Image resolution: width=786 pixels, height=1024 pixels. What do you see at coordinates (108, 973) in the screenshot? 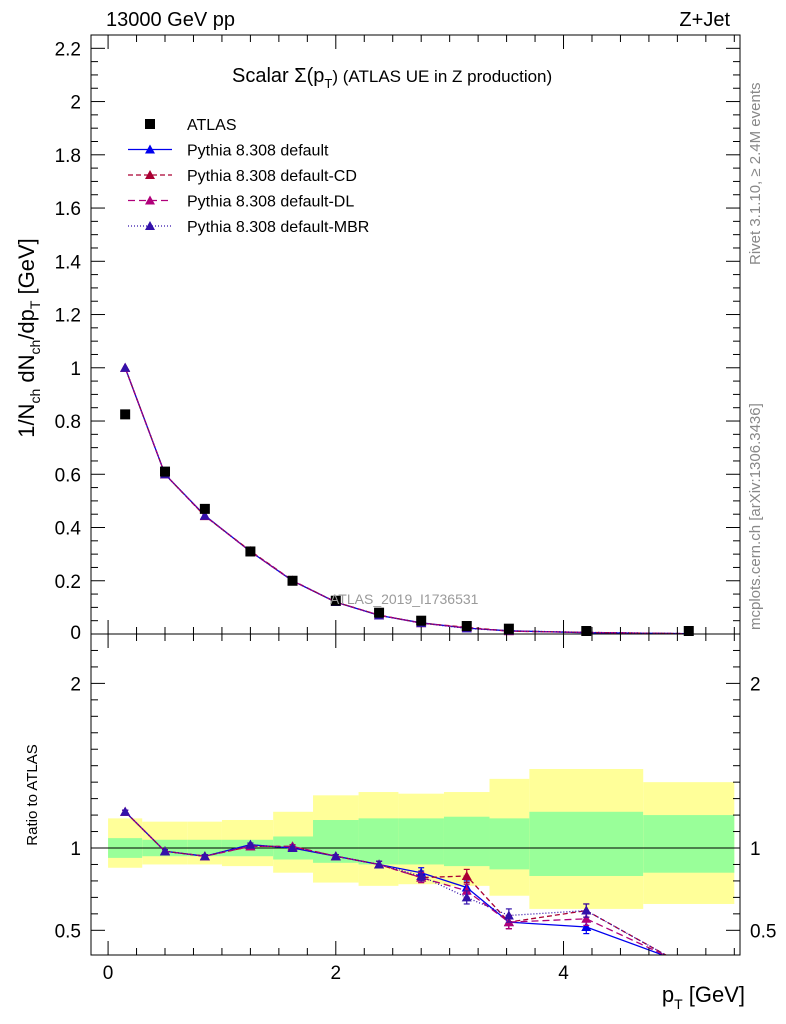
I see `x-tick-label: 0` at bounding box center [108, 973].